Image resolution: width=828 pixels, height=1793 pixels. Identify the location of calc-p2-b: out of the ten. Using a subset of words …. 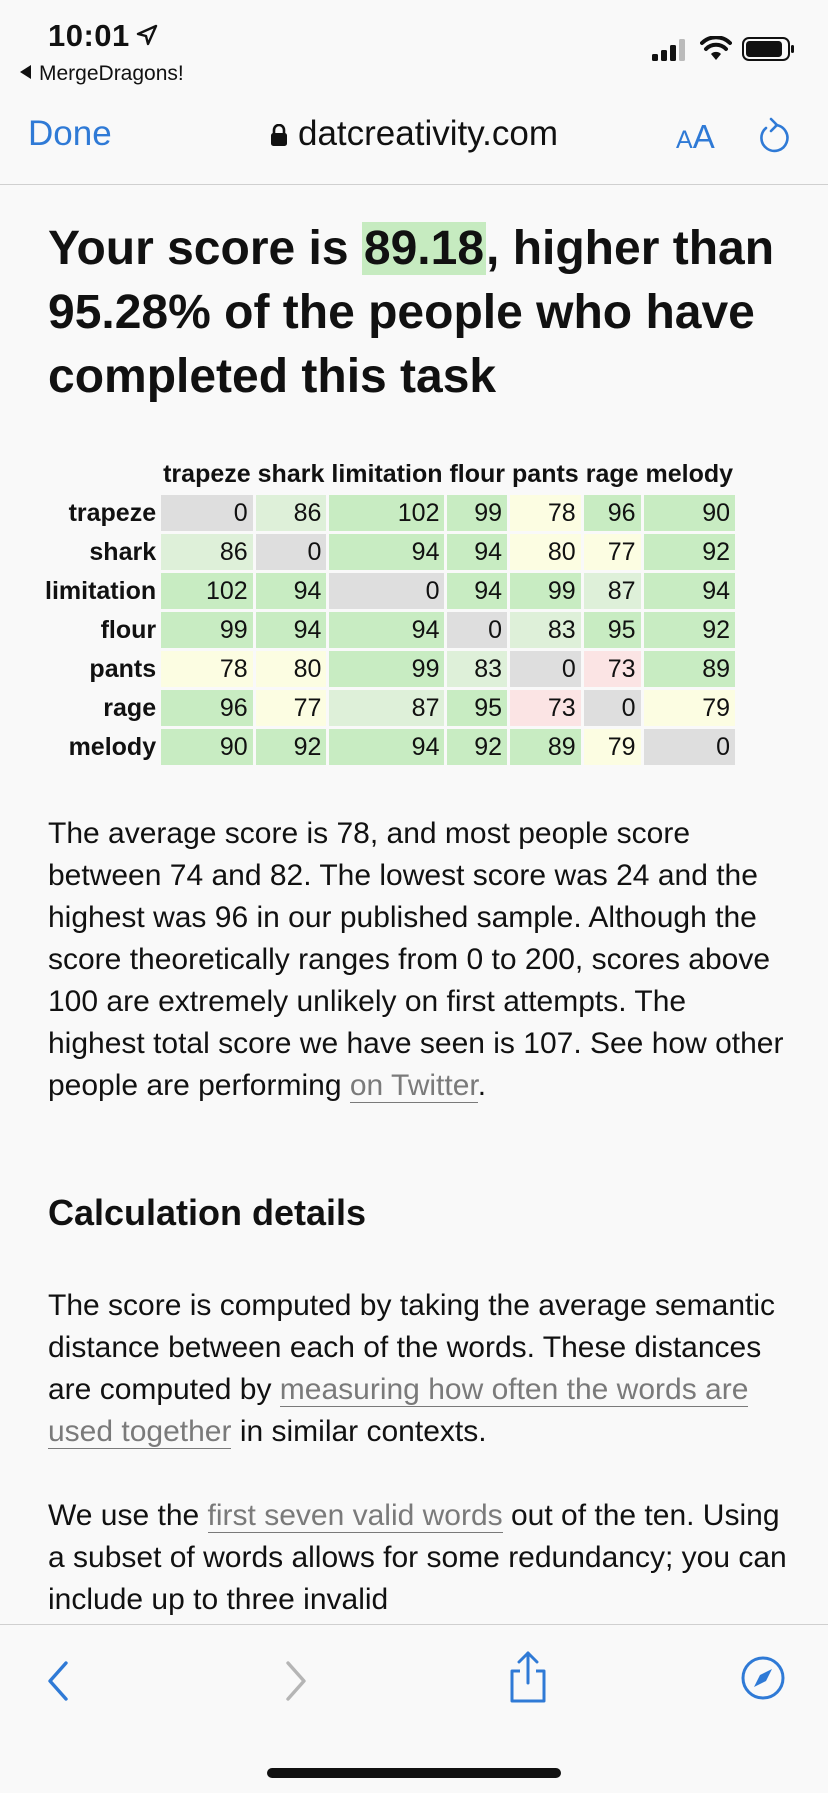
(417, 1557).